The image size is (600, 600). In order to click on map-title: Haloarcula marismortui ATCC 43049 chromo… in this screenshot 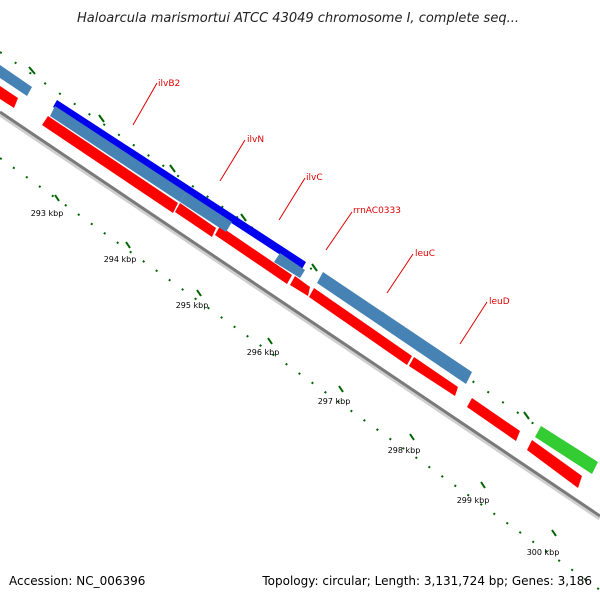, I will do `click(298, 18)`.